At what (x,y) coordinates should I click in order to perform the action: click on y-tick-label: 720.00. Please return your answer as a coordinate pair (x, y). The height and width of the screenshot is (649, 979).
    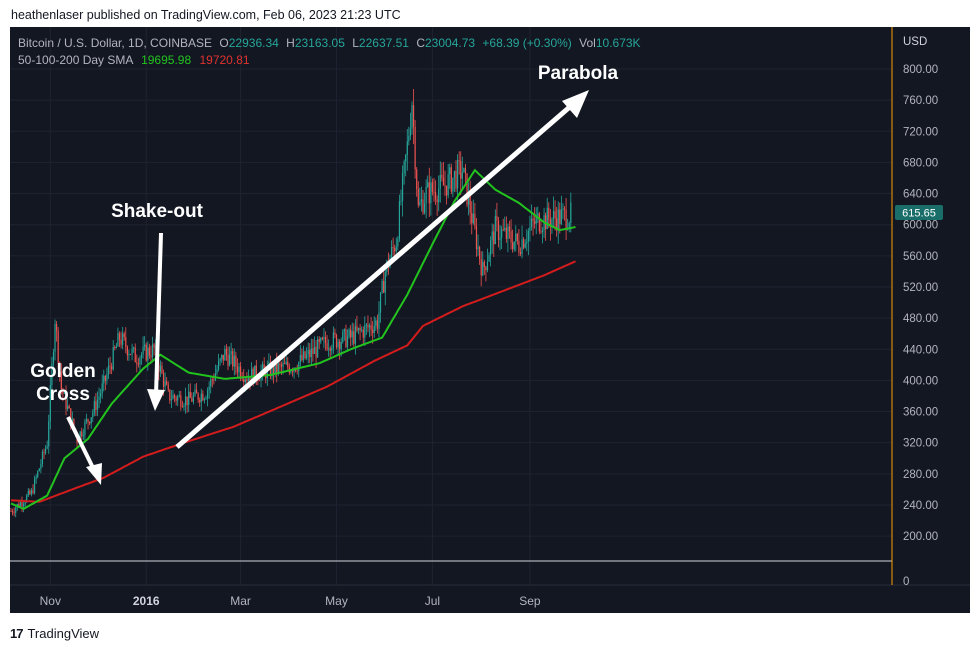
    Looking at the image, I should click on (920, 132).